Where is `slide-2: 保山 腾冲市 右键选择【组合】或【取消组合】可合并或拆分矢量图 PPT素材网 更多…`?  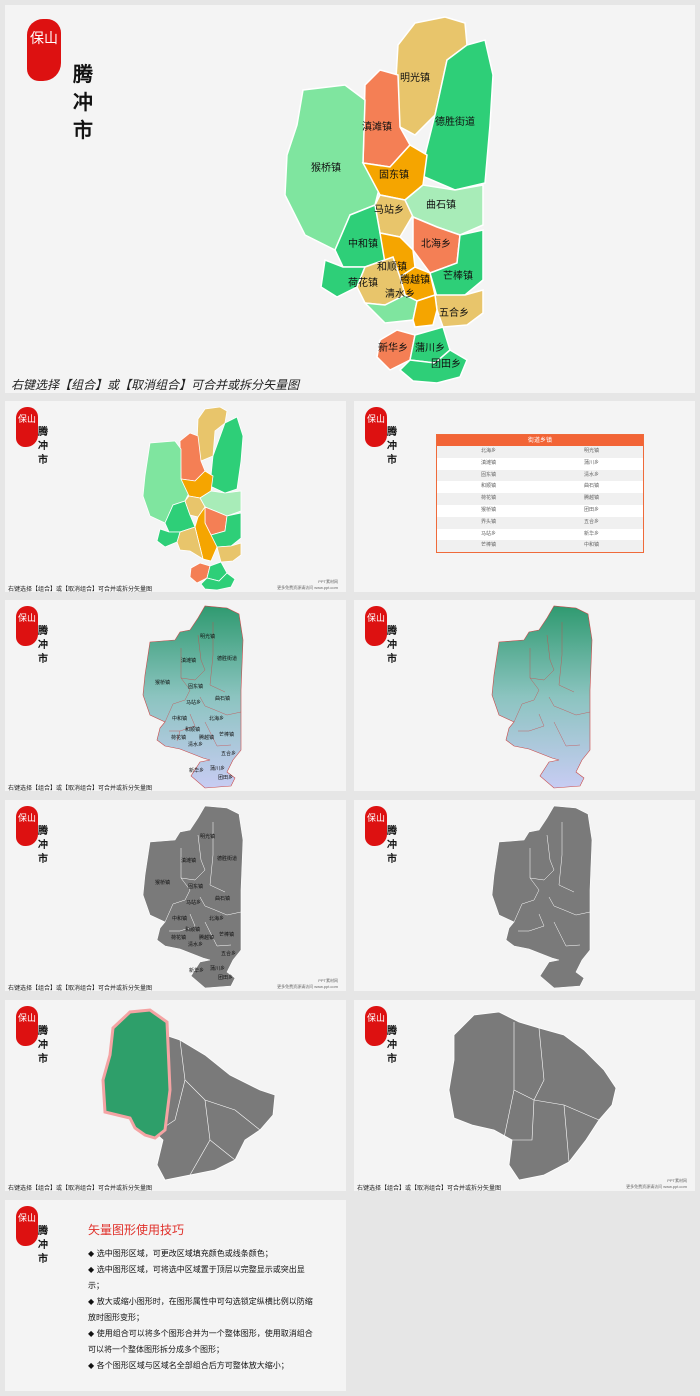
slide-2: 保山 腾冲市 右键选择【组合】或【取消组合】可合并或拆分矢量图 PPT素材网 更多… is located at coordinates (175, 496).